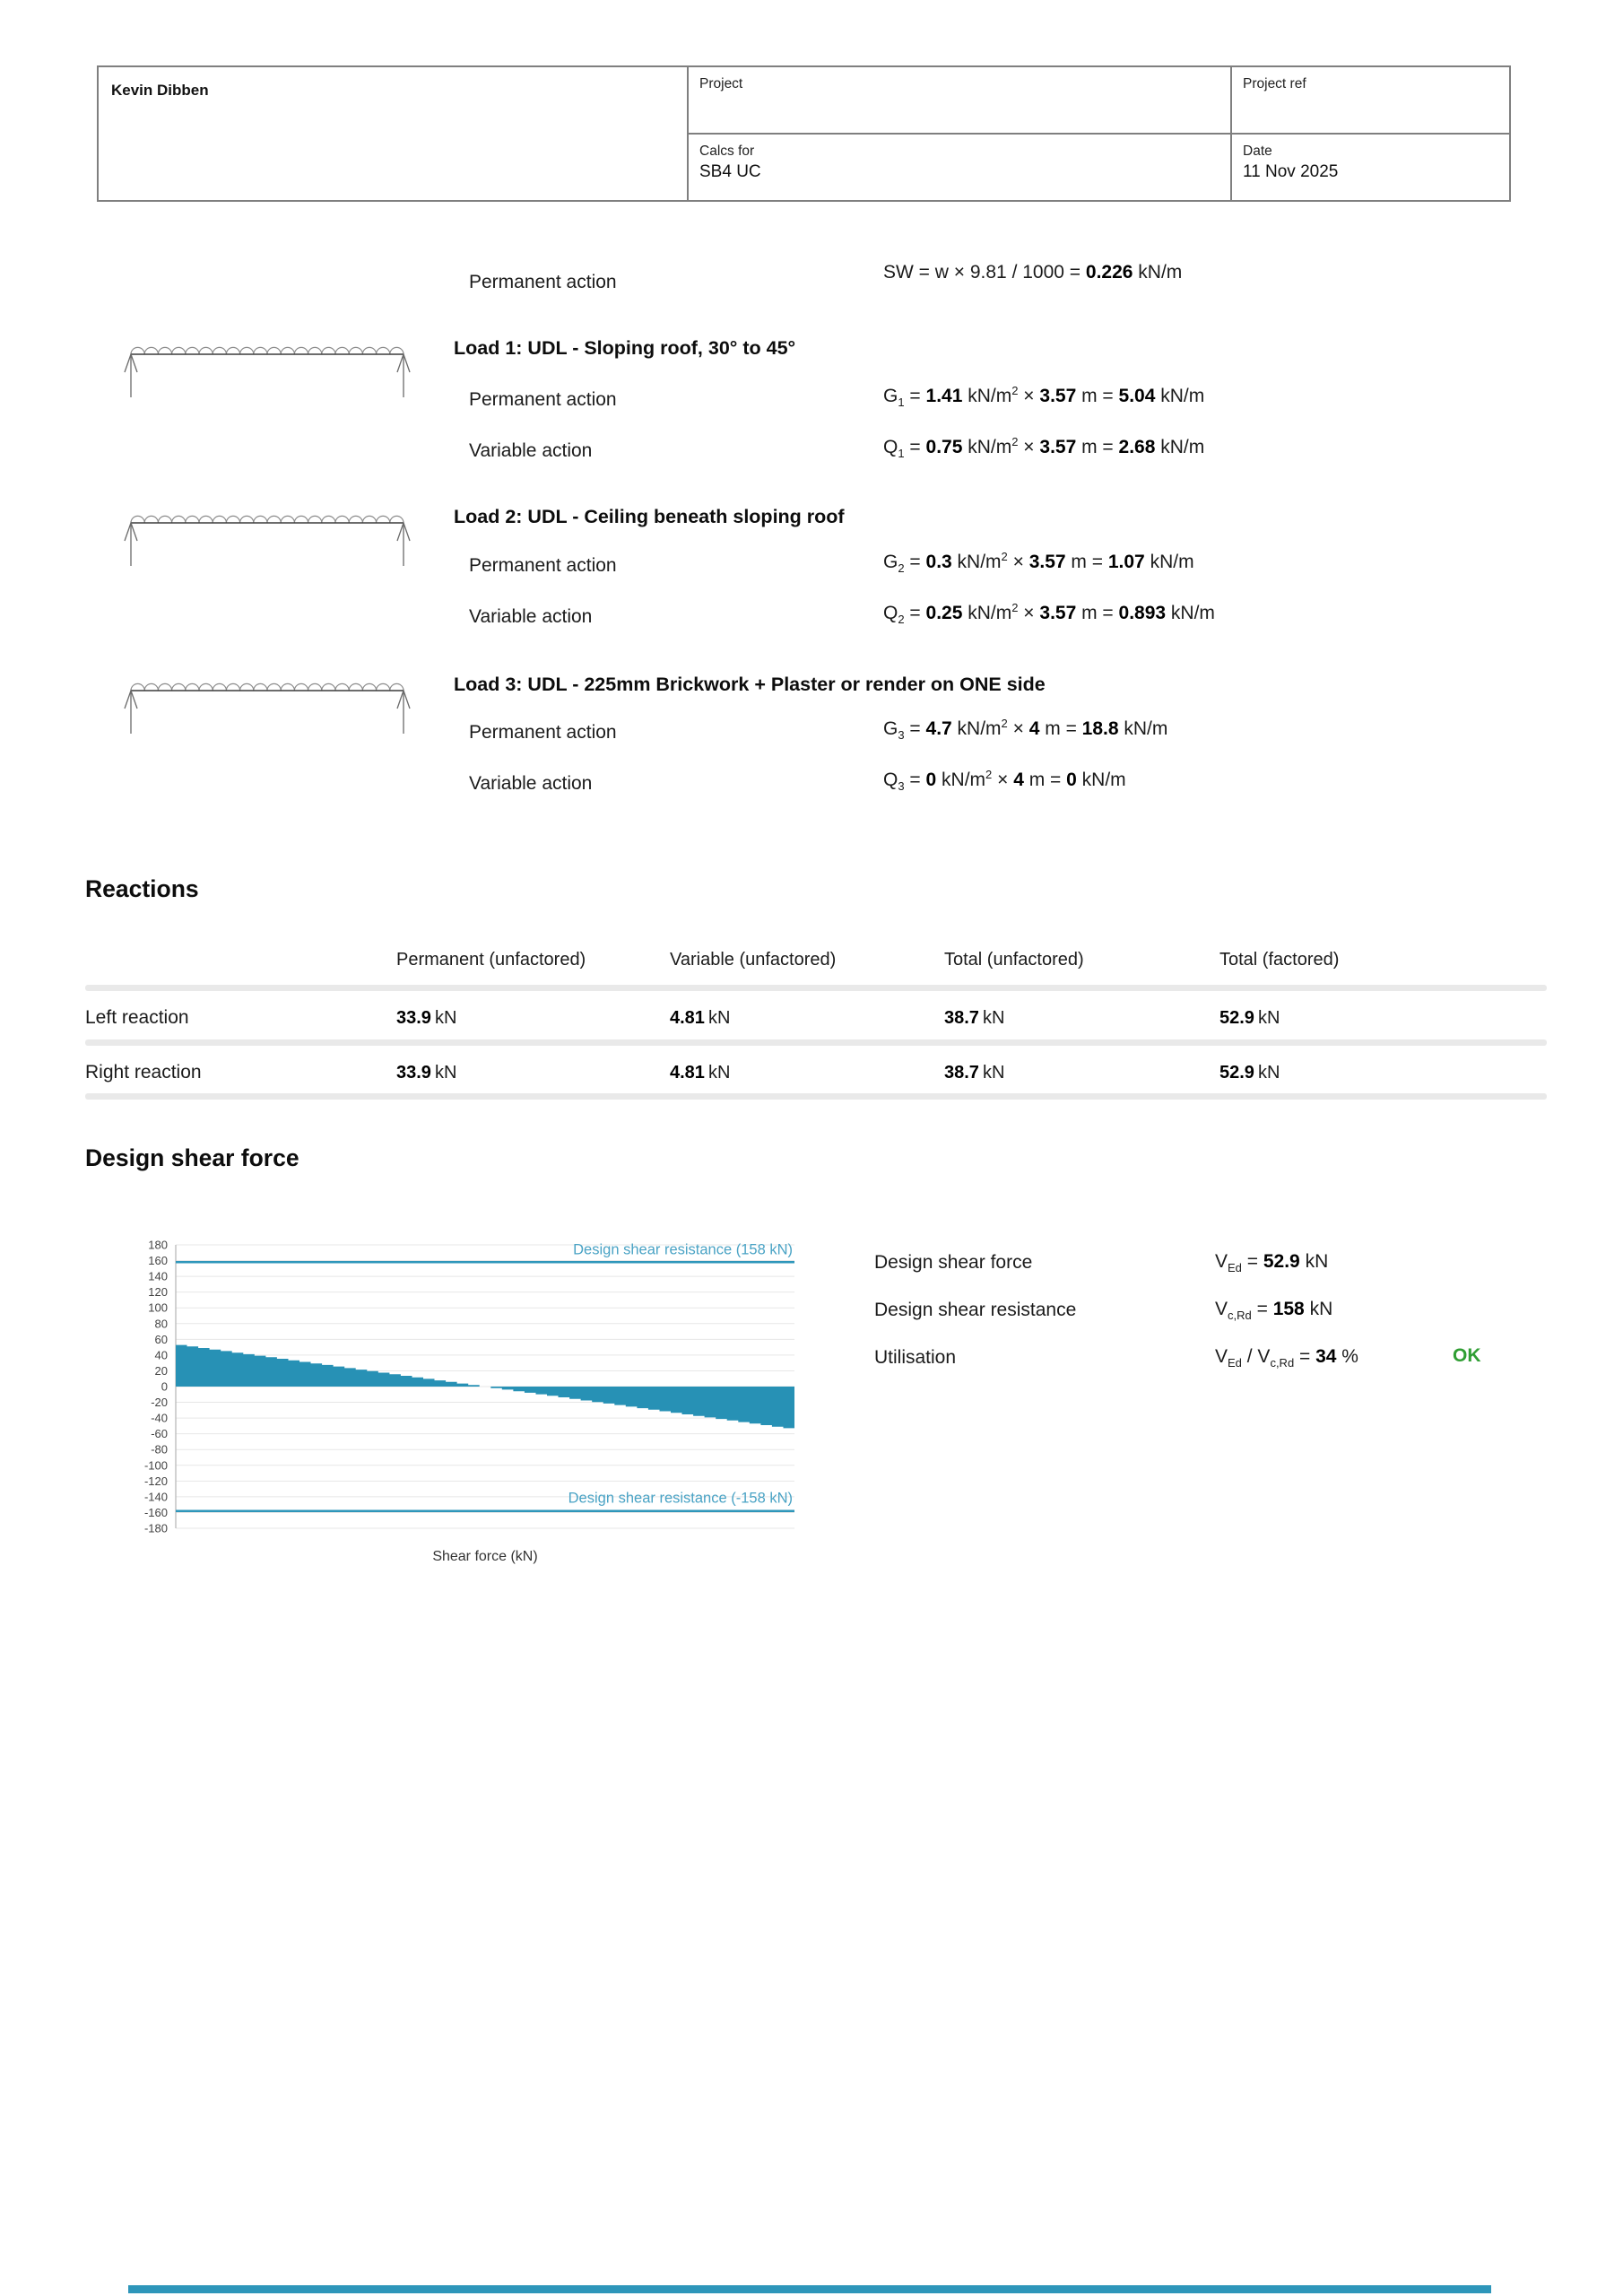 The image size is (1623, 2296). Describe the element at coordinates (1282, 1363) in the screenshot. I see `formula-segment: c,Rd` at that location.